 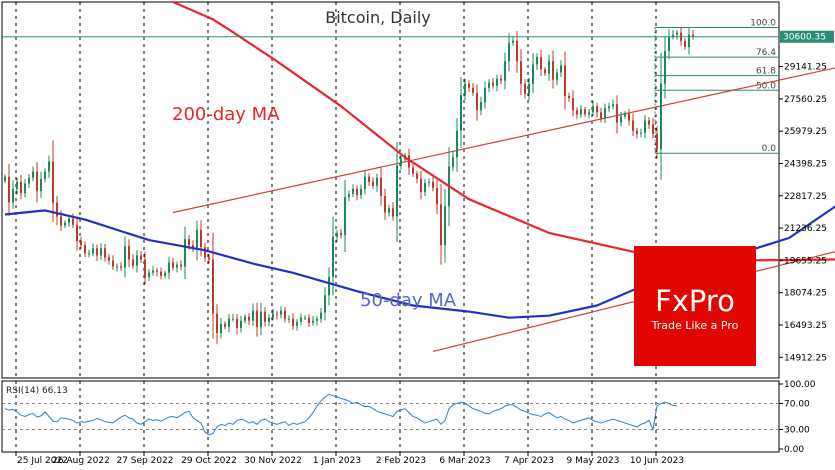 What do you see at coordinates (800, 385) in the screenshot?
I see `rsi-tick-label: 100.00` at bounding box center [800, 385].